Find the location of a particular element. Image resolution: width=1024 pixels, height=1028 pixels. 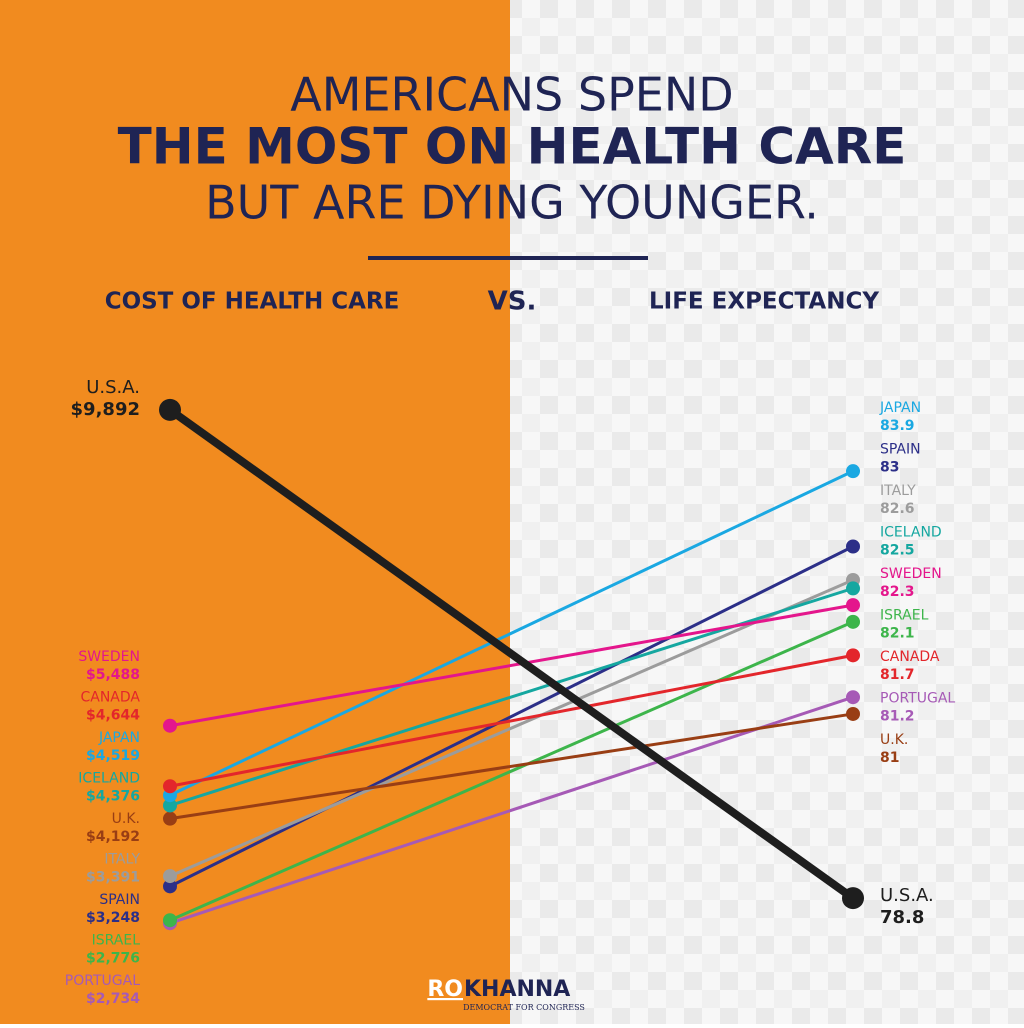

value-label: $3,391 is located at coordinates (113, 878).